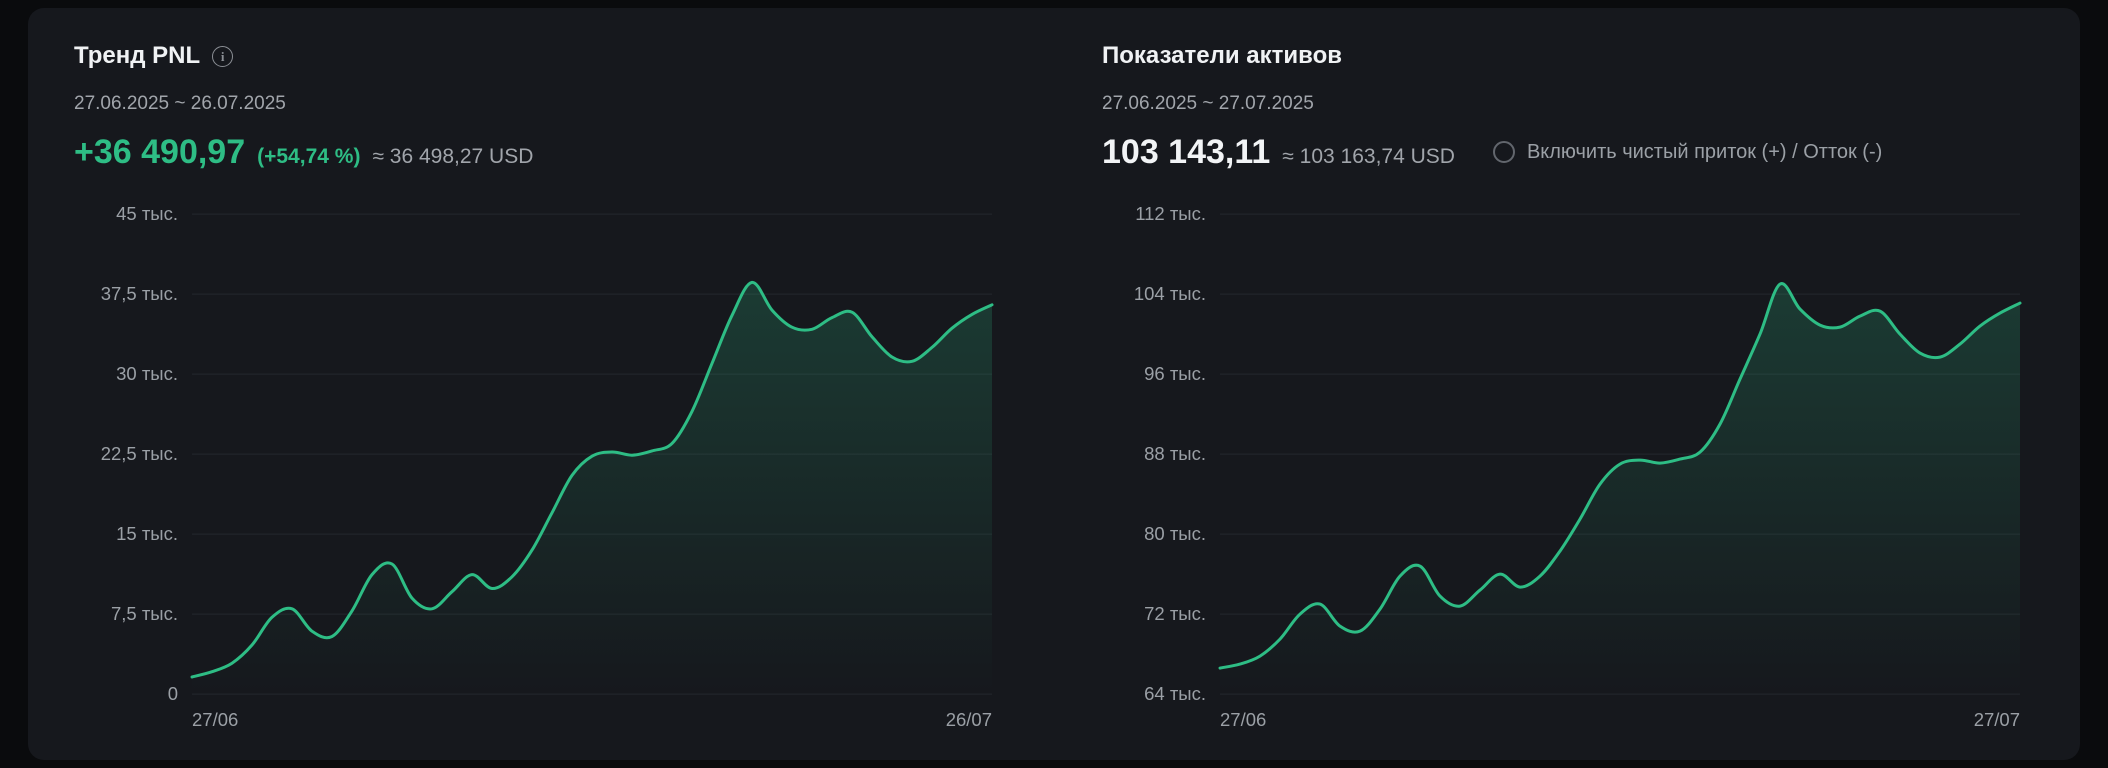 The width and height of the screenshot is (2108, 768). Describe the element at coordinates (223, 56) in the screenshot. I see `info-icon: i` at that location.